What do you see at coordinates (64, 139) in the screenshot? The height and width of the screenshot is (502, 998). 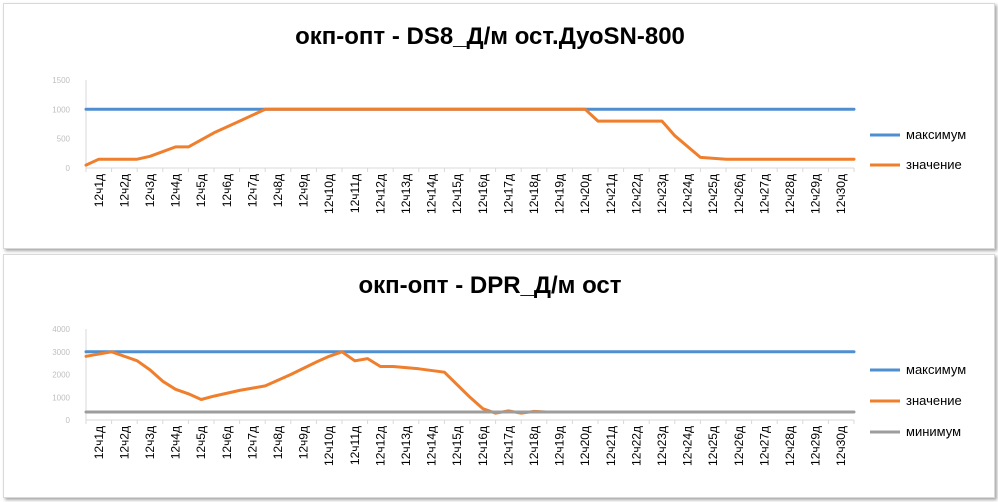 I see `y-tick-label: 500` at bounding box center [64, 139].